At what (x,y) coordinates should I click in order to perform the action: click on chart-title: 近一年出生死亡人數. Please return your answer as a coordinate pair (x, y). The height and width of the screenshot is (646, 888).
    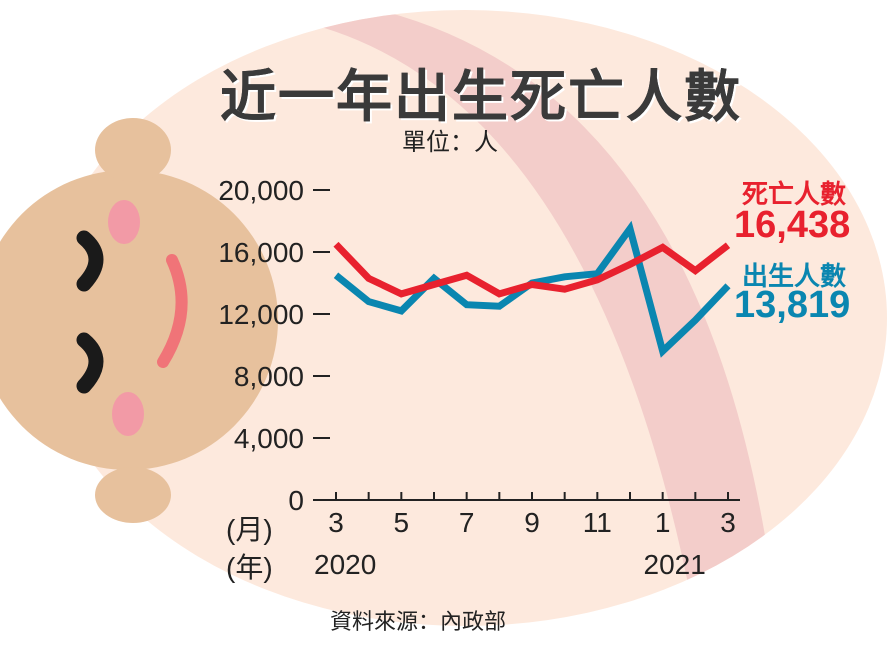
    Looking at the image, I should click on (481, 96).